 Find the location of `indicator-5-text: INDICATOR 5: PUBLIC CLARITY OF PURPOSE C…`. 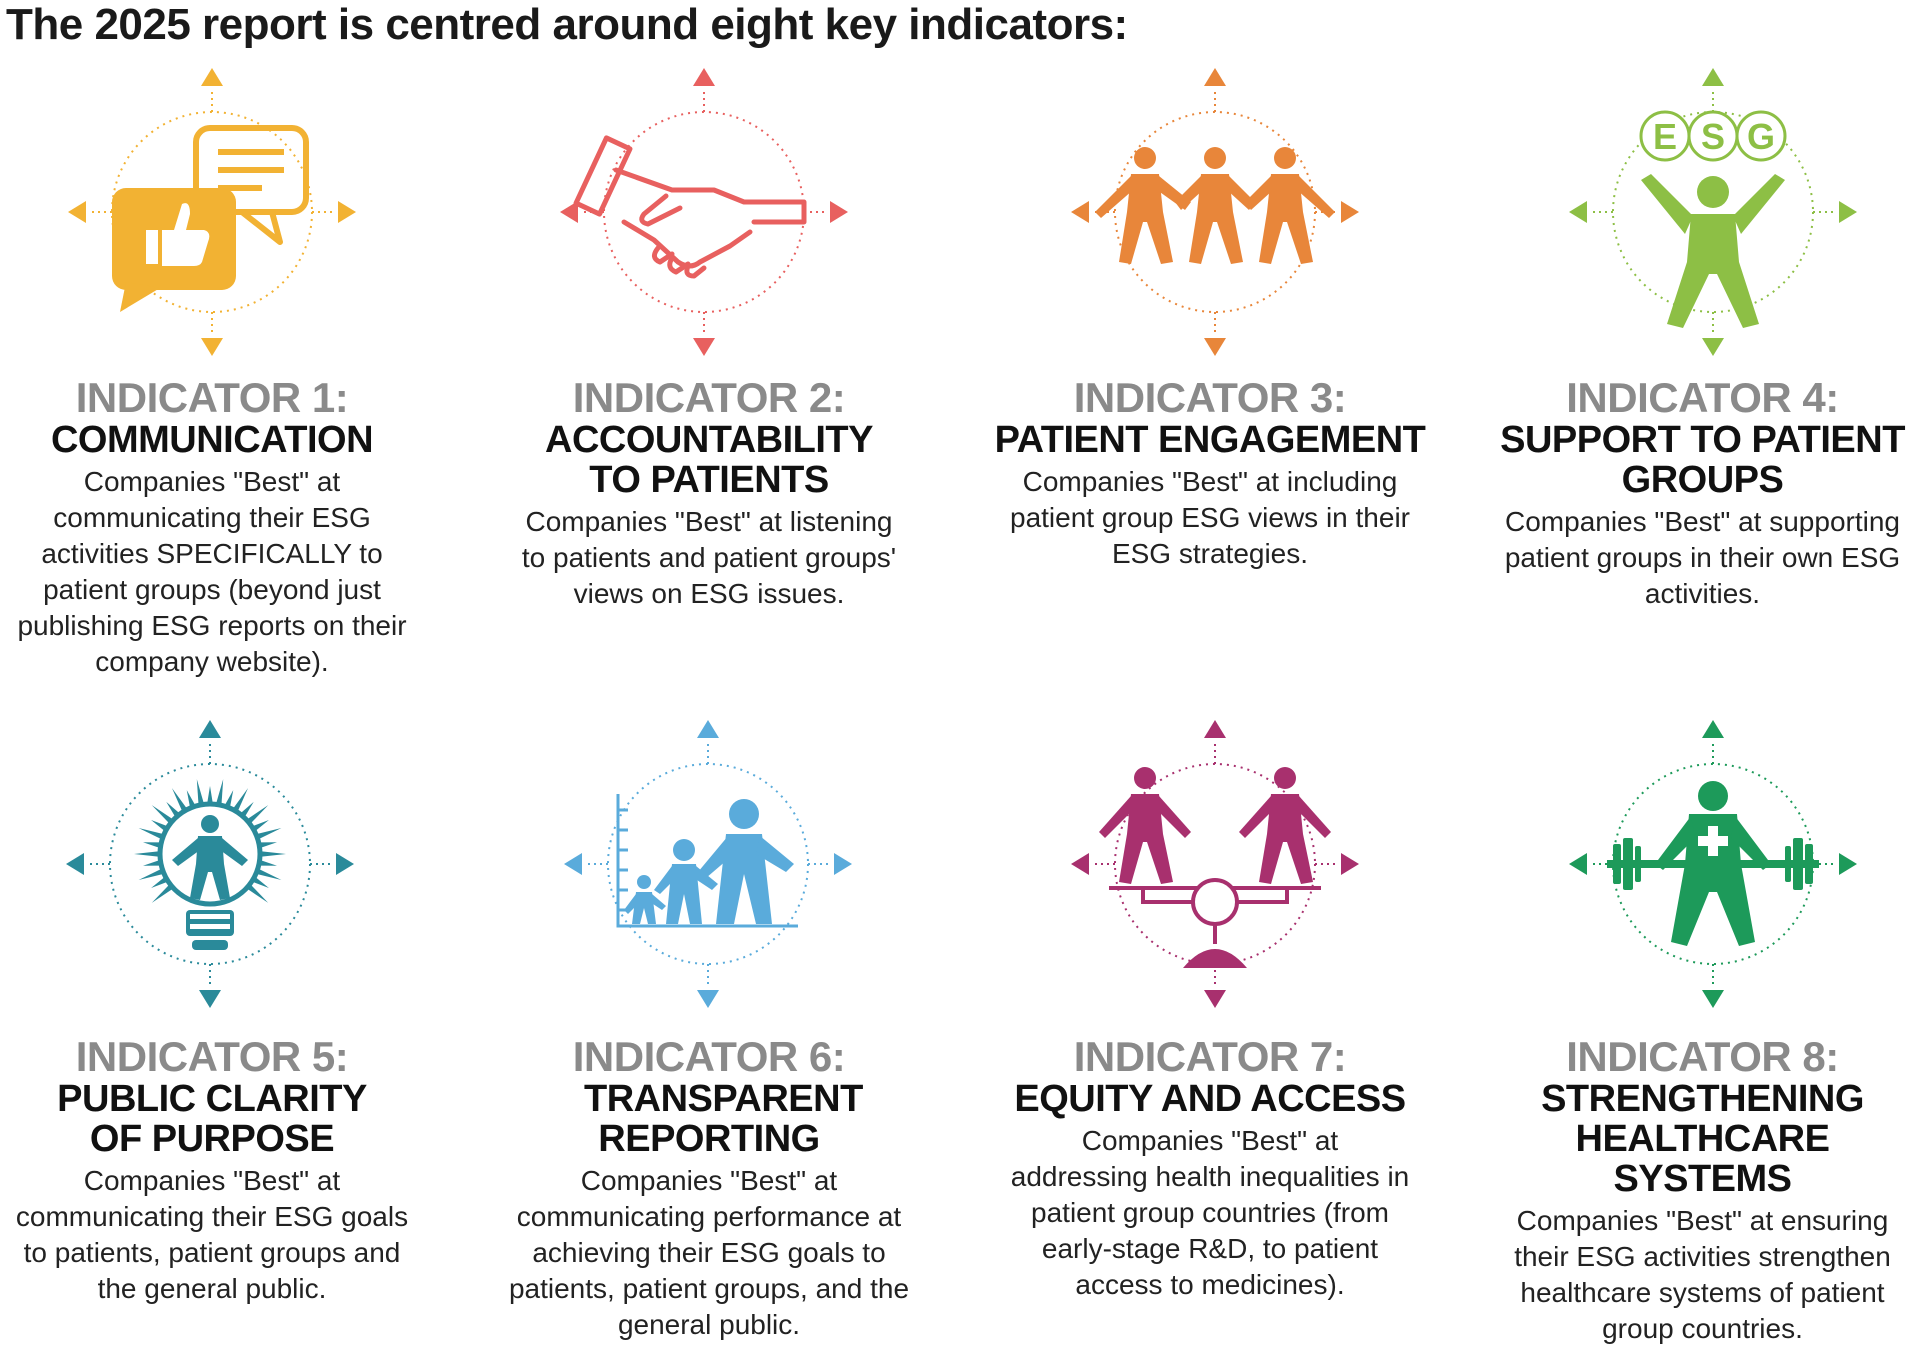

indicator-5-text: INDICATOR 5: PUBLIC CLARITY OF PURPOSE C… is located at coordinates (216, 1171).